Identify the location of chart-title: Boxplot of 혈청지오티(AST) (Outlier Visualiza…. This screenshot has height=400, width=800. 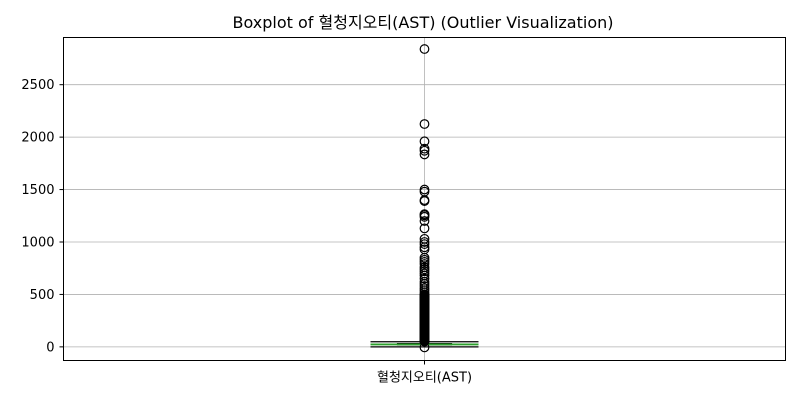
(423, 22).